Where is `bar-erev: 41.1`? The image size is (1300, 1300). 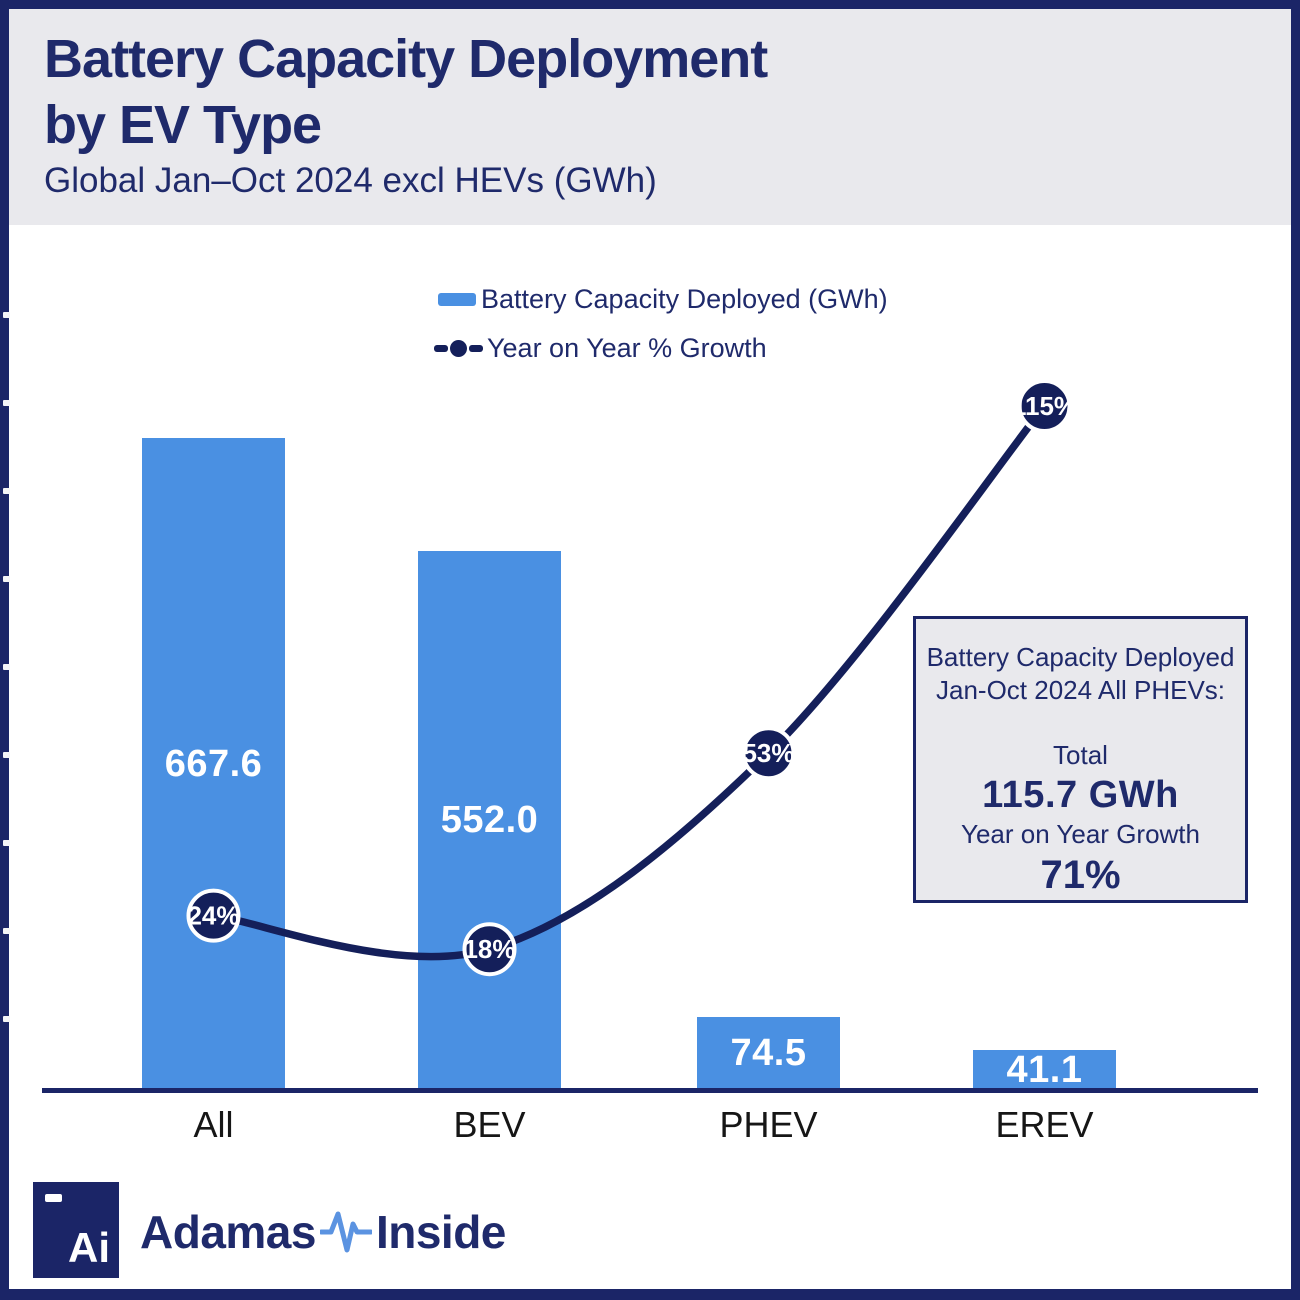
bar-erev: 41.1 is located at coordinates (1044, 1069).